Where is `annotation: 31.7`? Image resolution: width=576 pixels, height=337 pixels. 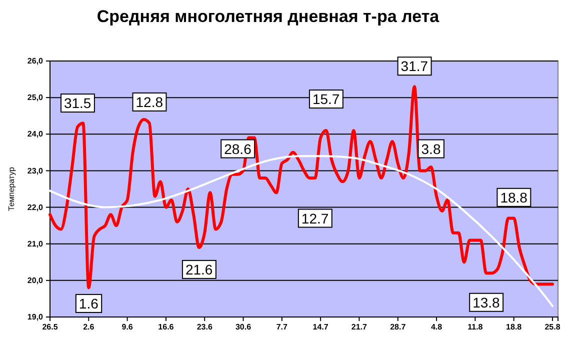 annotation: 31.7 is located at coordinates (414, 66).